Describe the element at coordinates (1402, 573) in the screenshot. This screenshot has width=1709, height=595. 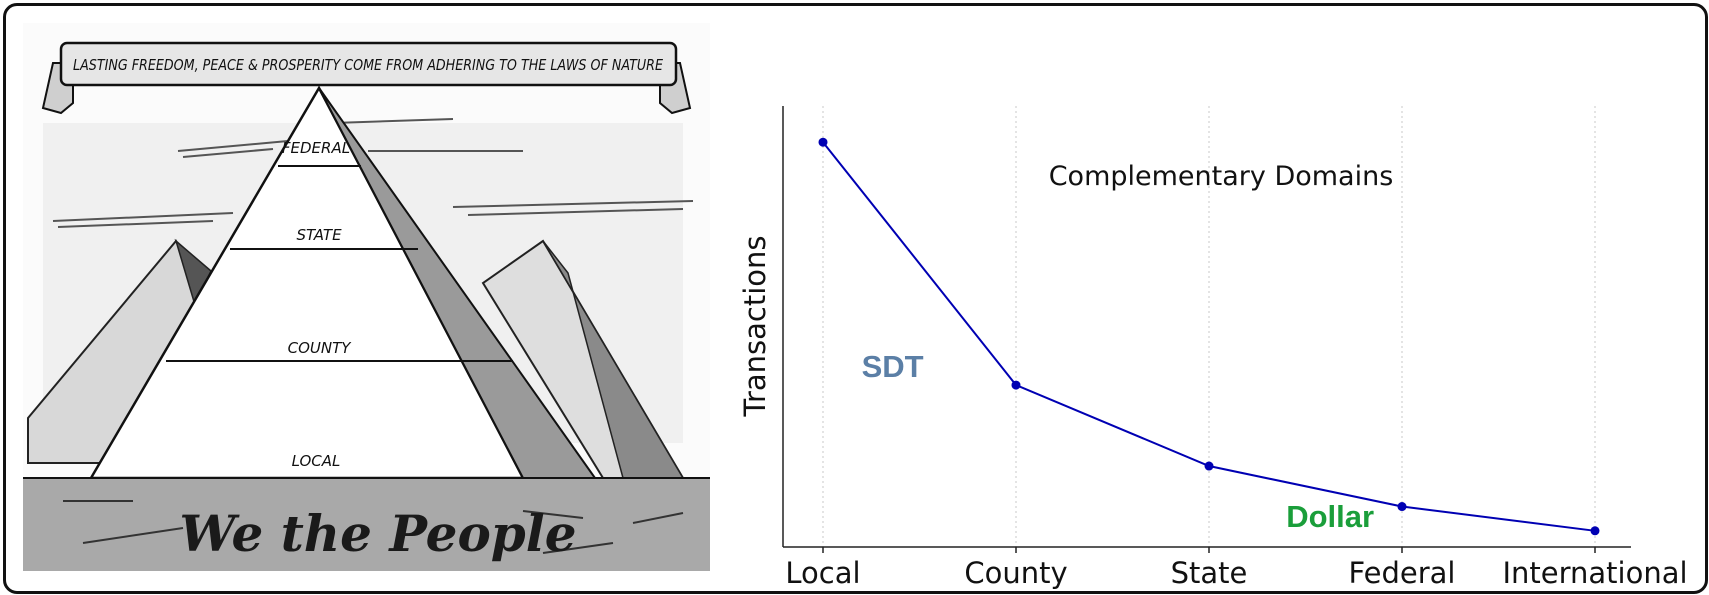
I see `x-tick-label-federal: Federal` at that location.